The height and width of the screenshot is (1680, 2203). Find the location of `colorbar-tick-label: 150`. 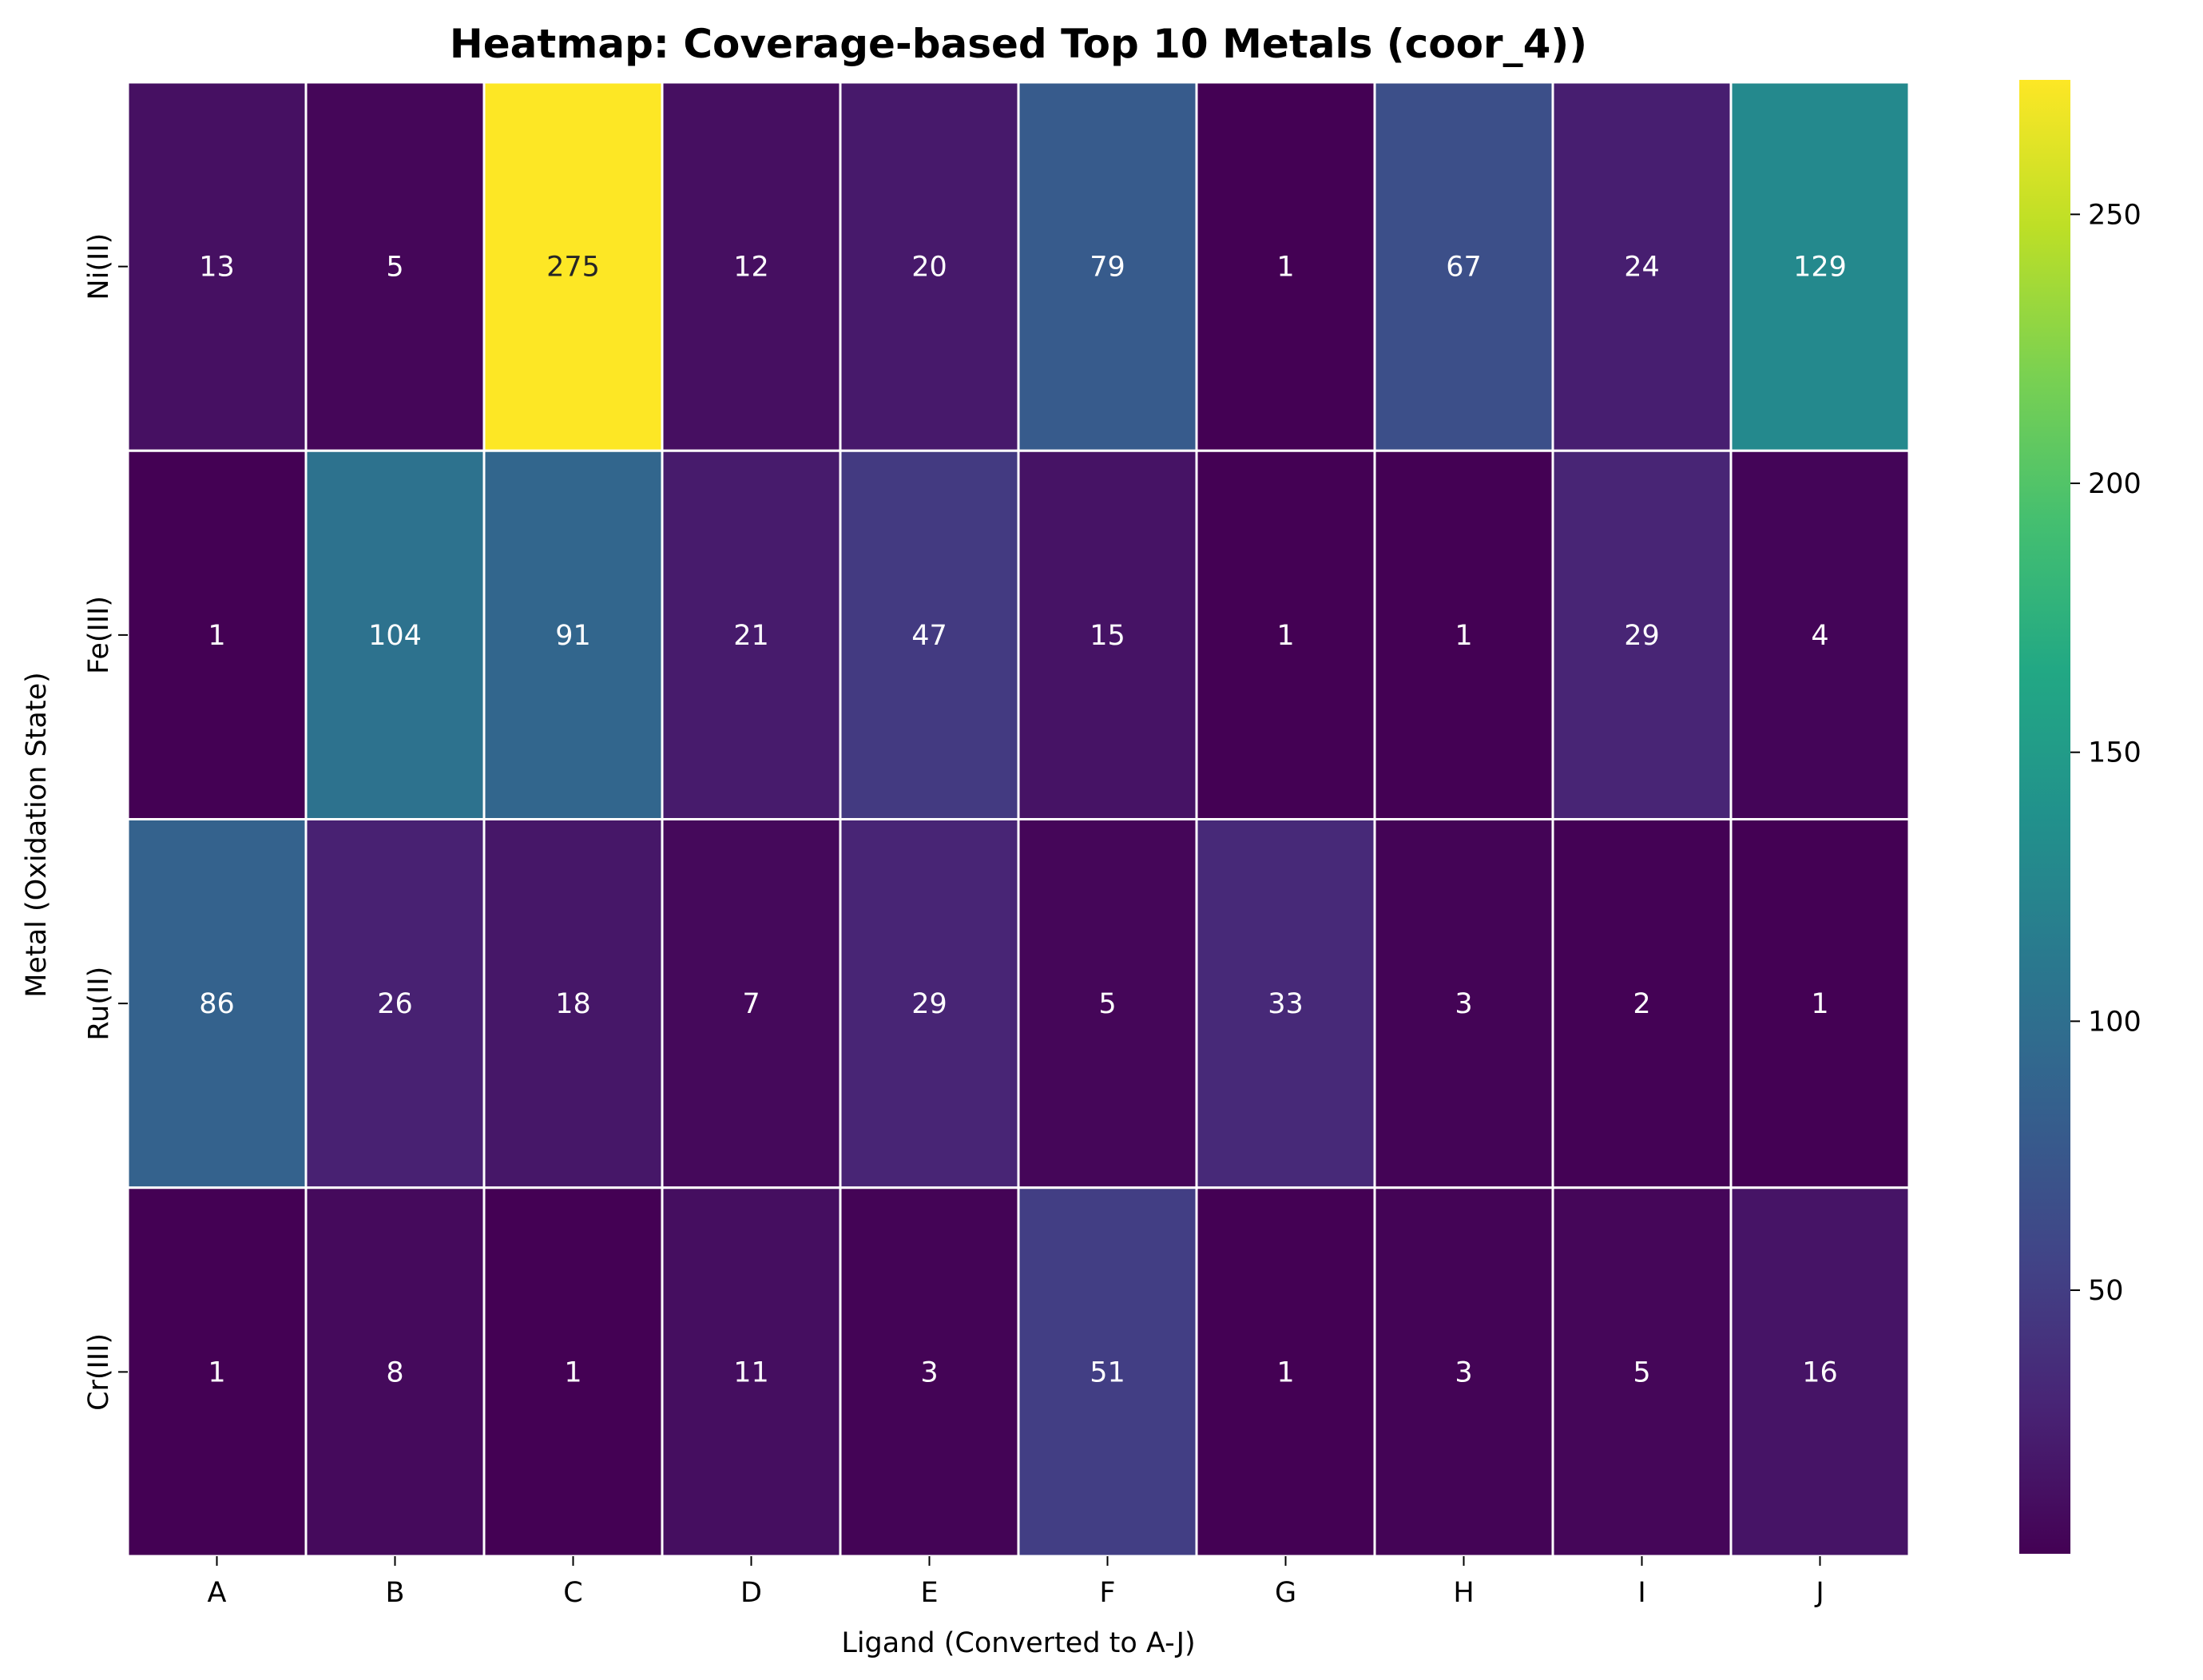

colorbar-tick-label: 150 is located at coordinates (2115, 753).